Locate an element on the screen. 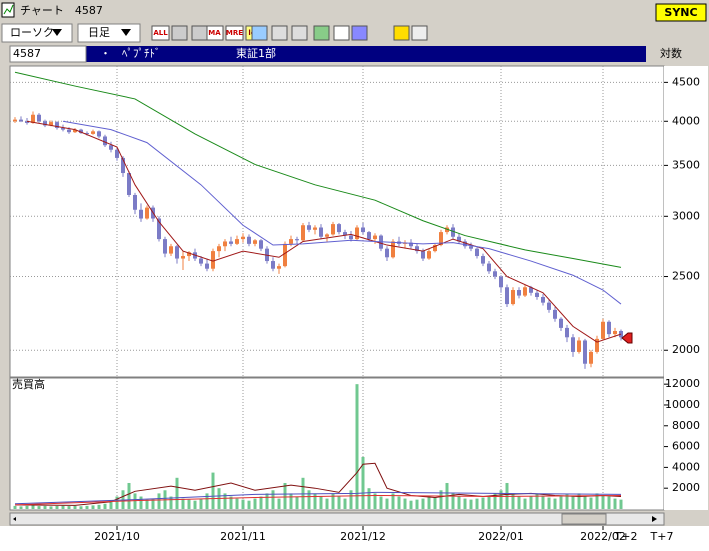  y-tick-label: 2000 is located at coordinates (686, 487).